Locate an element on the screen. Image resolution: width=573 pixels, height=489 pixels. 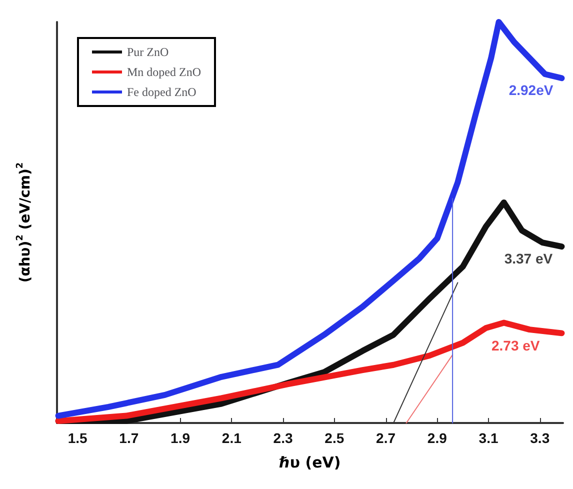
legend-label: Pur ZnO is located at coordinates (148, 52).